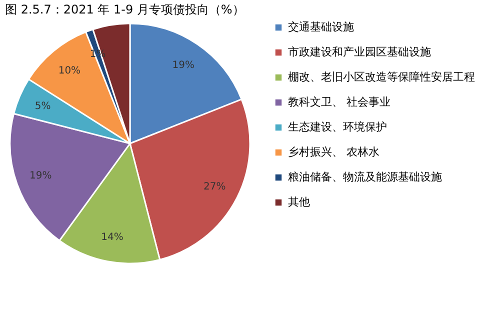  What do you see at coordinates (42, 106) in the screenshot?
I see `data-label: 5%` at bounding box center [42, 106].